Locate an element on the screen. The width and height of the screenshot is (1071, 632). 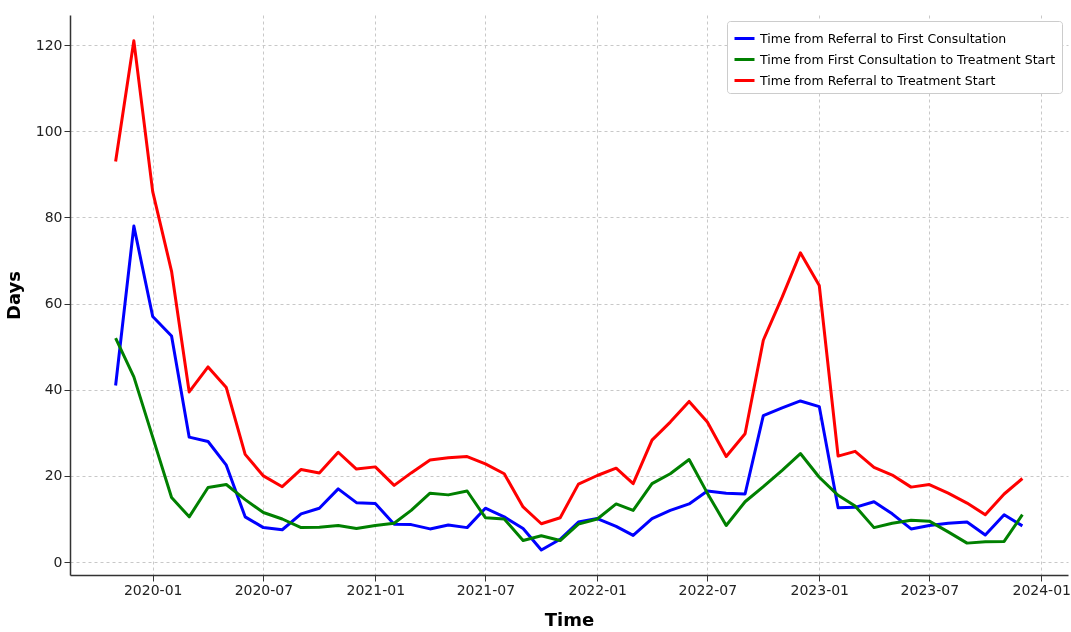
x-tick-label: 2024-01 is located at coordinates (1041, 589).